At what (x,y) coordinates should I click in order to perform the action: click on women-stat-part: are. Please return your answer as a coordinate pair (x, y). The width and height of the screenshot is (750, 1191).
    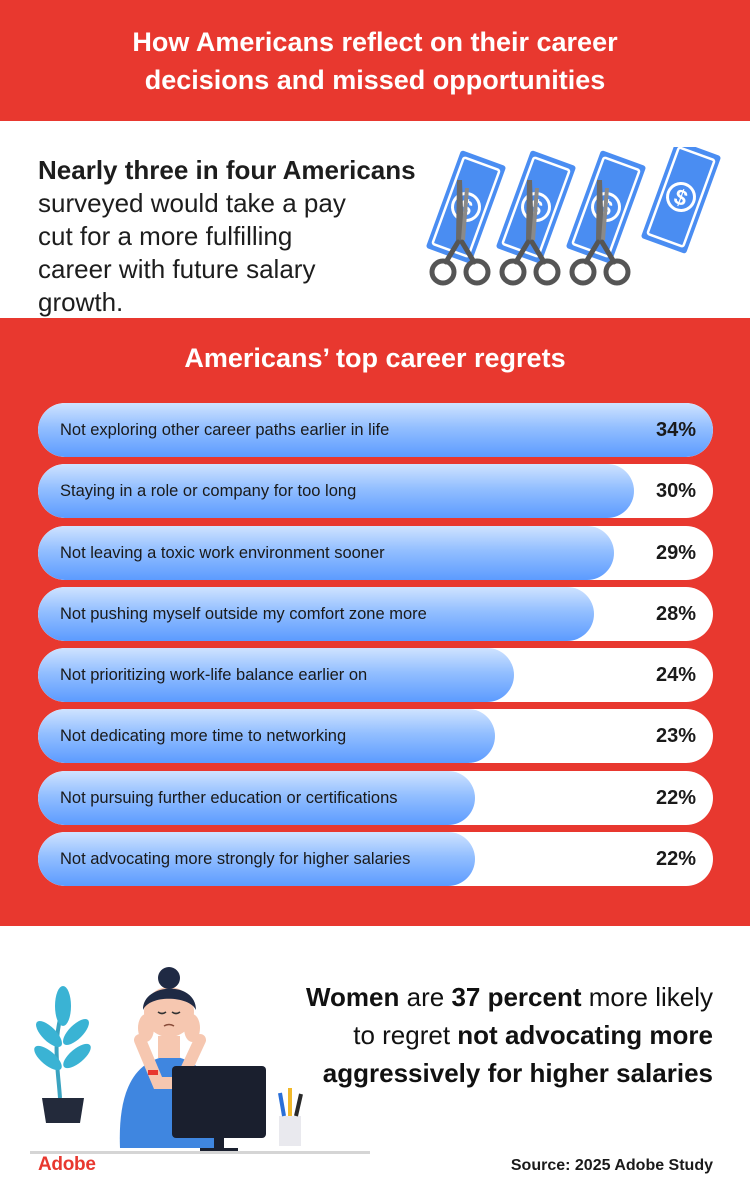
    Looking at the image, I should click on (425, 997).